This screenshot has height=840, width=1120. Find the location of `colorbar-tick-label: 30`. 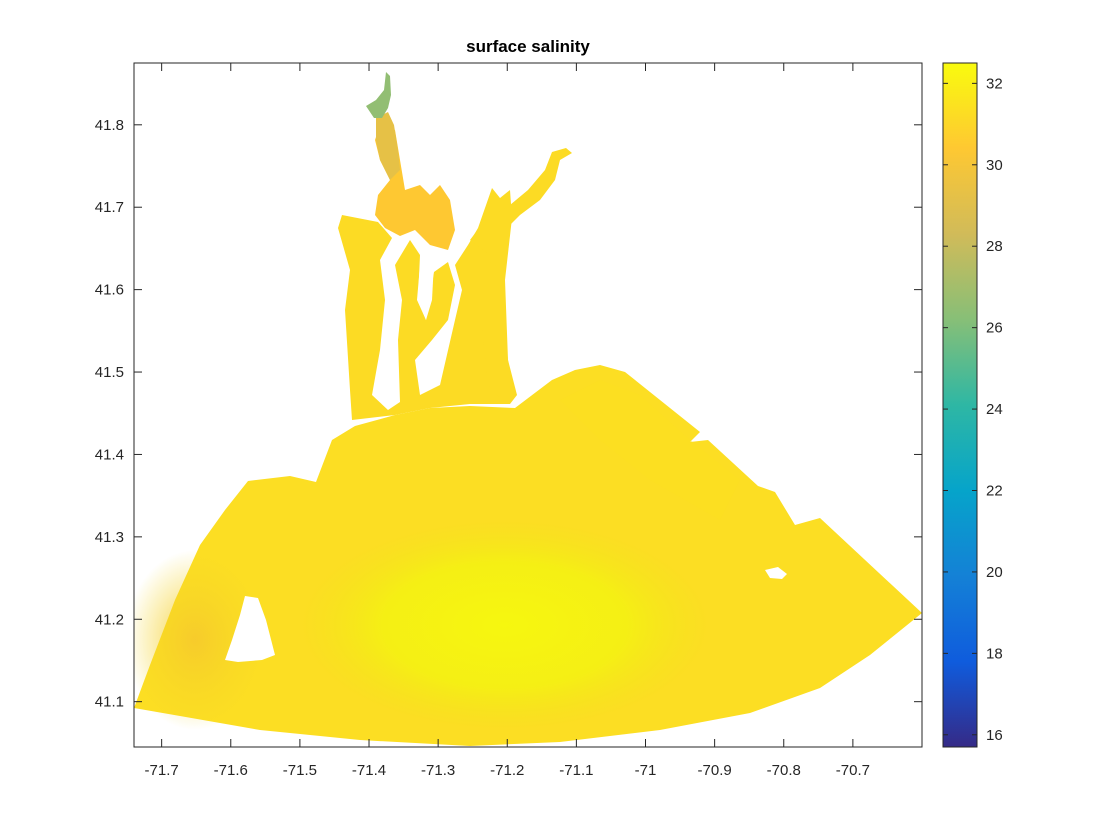

colorbar-tick-label: 30 is located at coordinates (994, 165).